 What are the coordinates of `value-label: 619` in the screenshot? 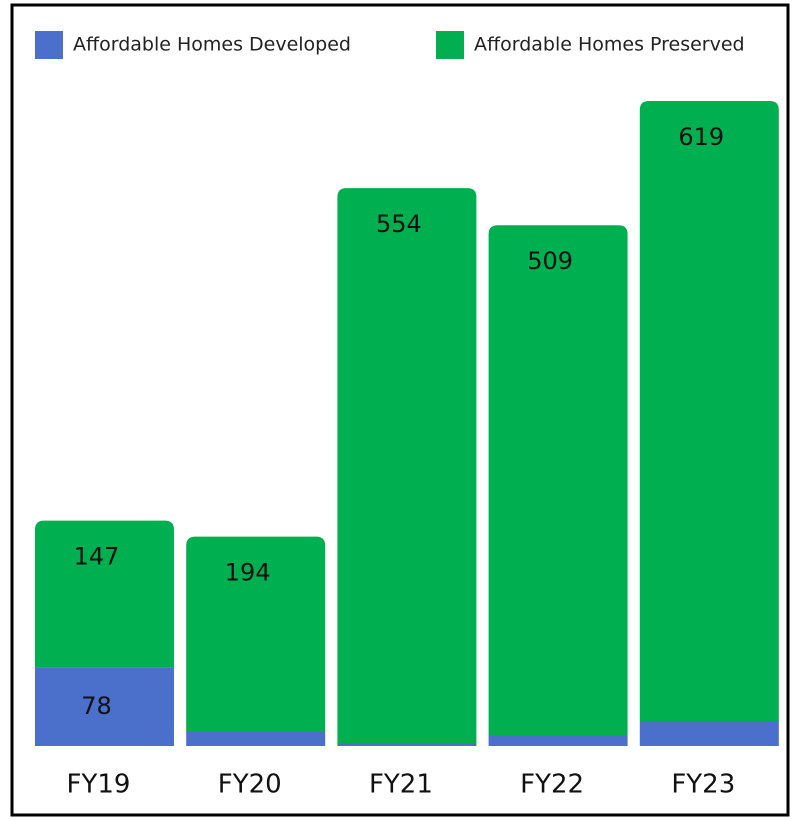 It's located at (701, 137).